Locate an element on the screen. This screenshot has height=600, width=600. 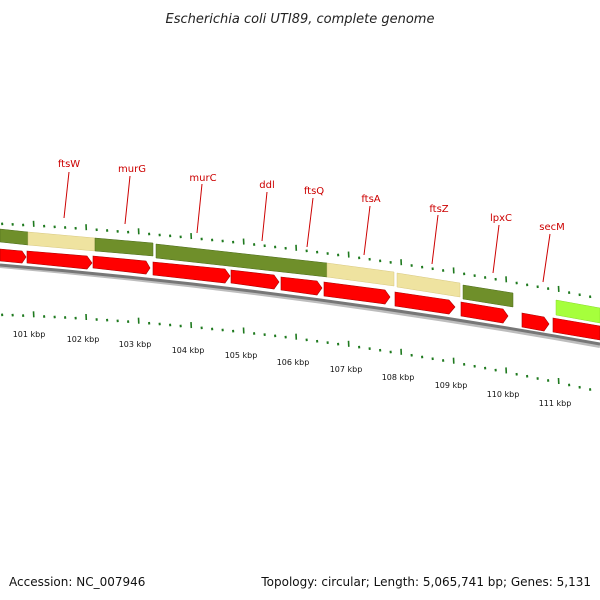
map-title: Escherichia coli UTI89, complete genome is located at coordinates (300, 19).